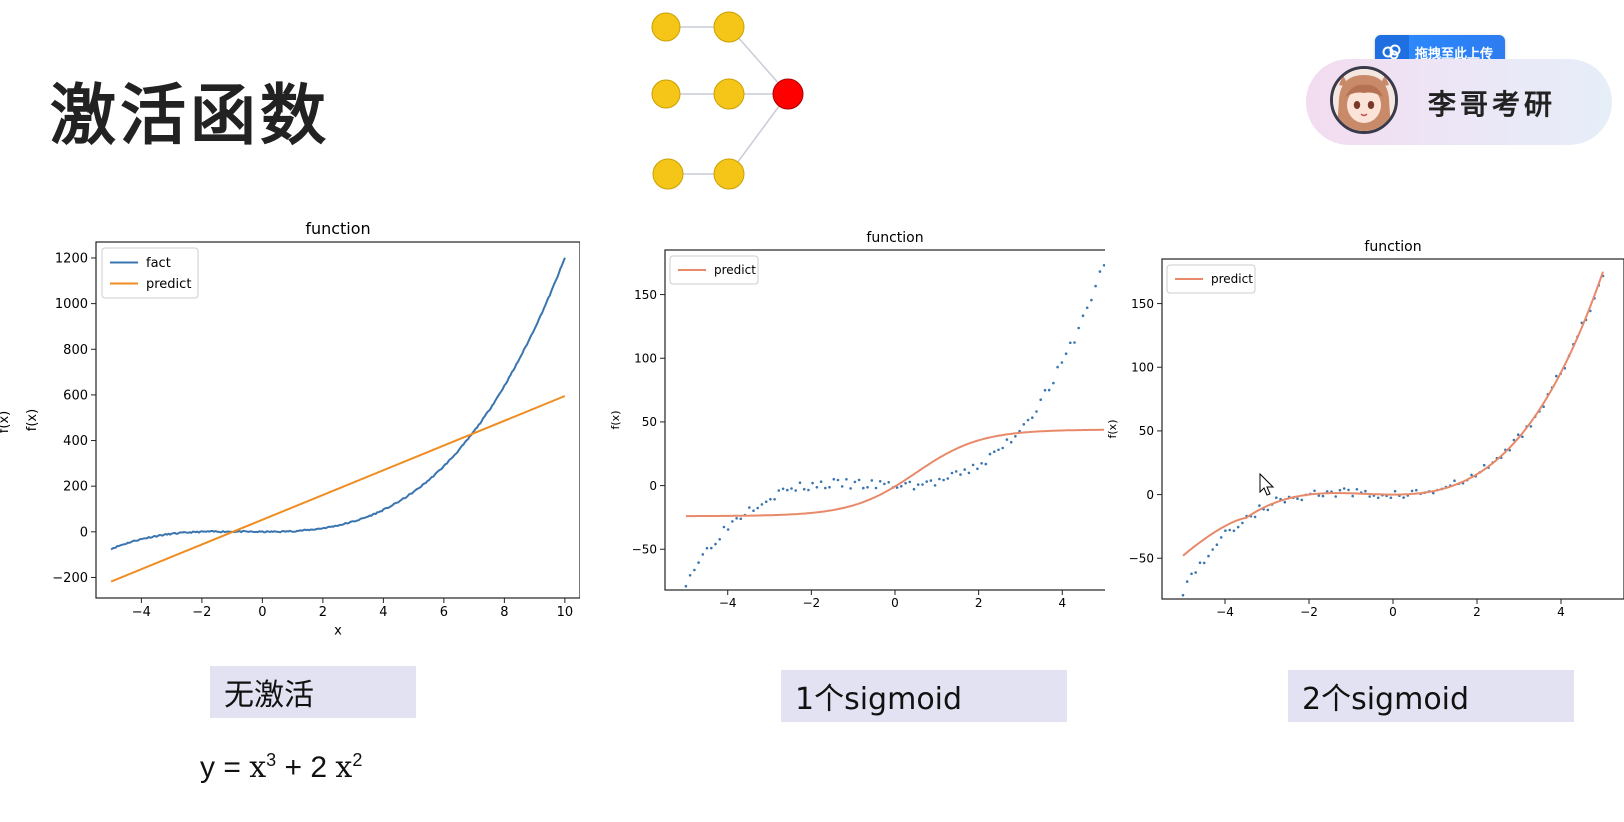 The height and width of the screenshot is (822, 1624). What do you see at coordinates (232, 767) in the screenshot?
I see `formula-eq: =` at bounding box center [232, 767].